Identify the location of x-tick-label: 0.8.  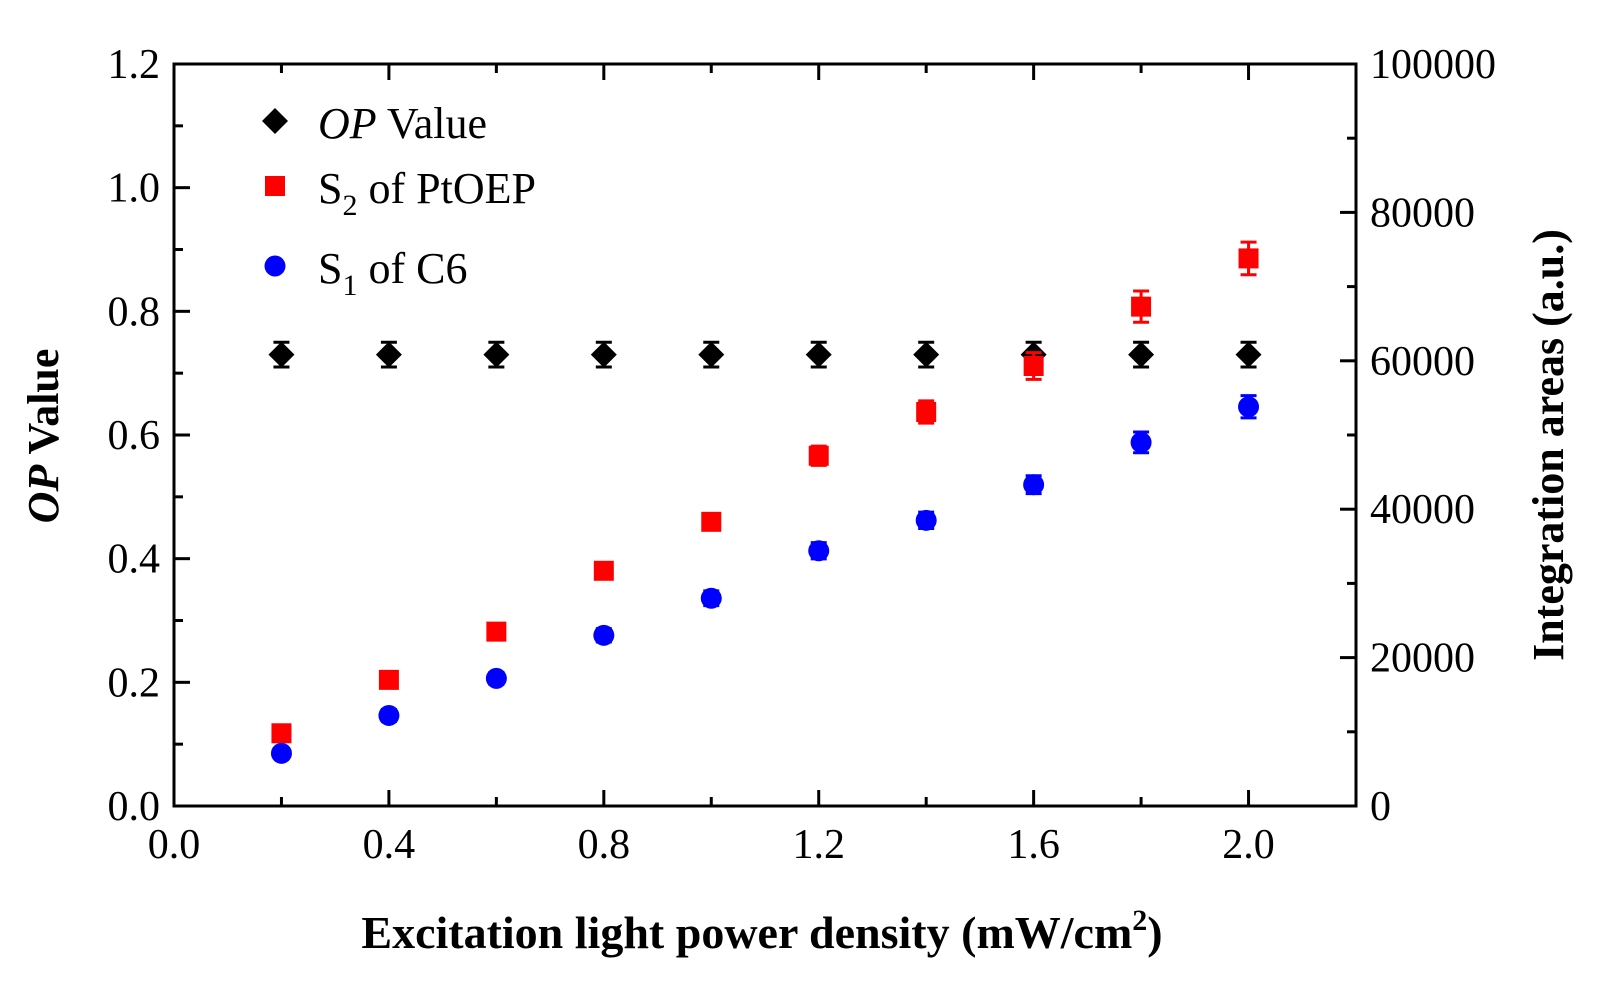
(604, 845).